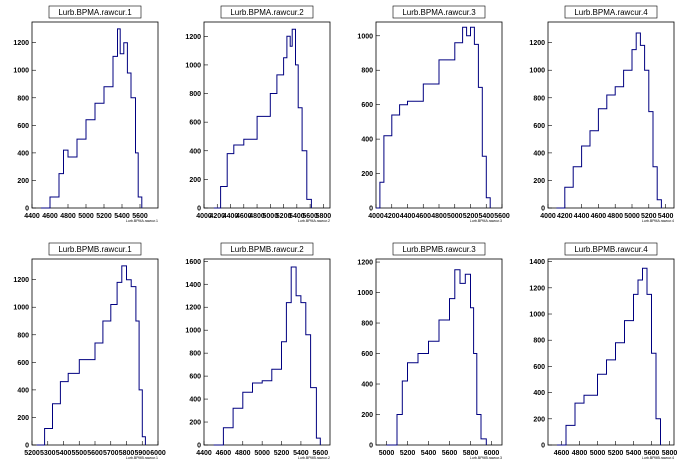  Describe the element at coordinates (658, 221) in the screenshot. I see `x-axis-label: Lurb.BPMA.rawcur.4` at that location.